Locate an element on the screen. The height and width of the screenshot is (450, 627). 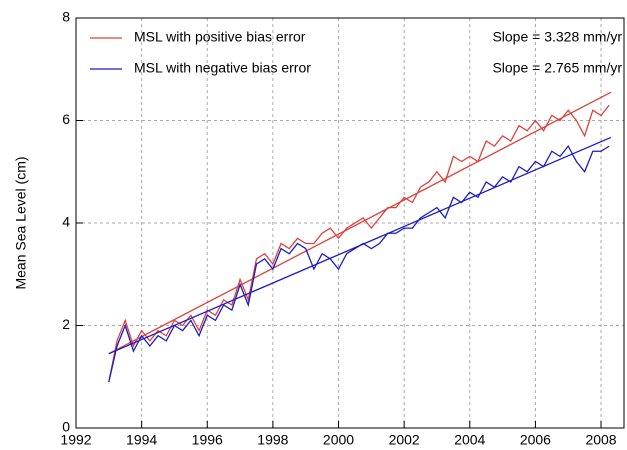
y-axis-label: Mean Sea Level (cm) is located at coordinates (21, 222).